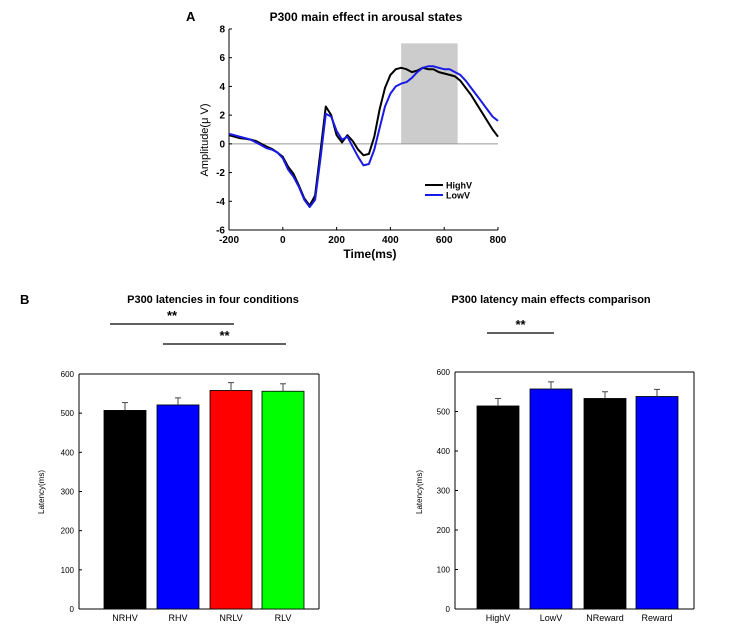  What do you see at coordinates (657, 503) in the screenshot?
I see `bar-reward` at bounding box center [657, 503].